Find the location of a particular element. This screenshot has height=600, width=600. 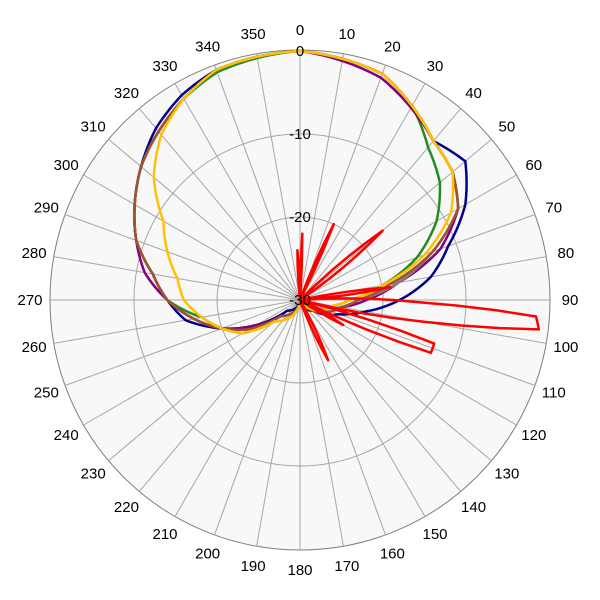

angle-tick-label: 230 is located at coordinates (93, 474).